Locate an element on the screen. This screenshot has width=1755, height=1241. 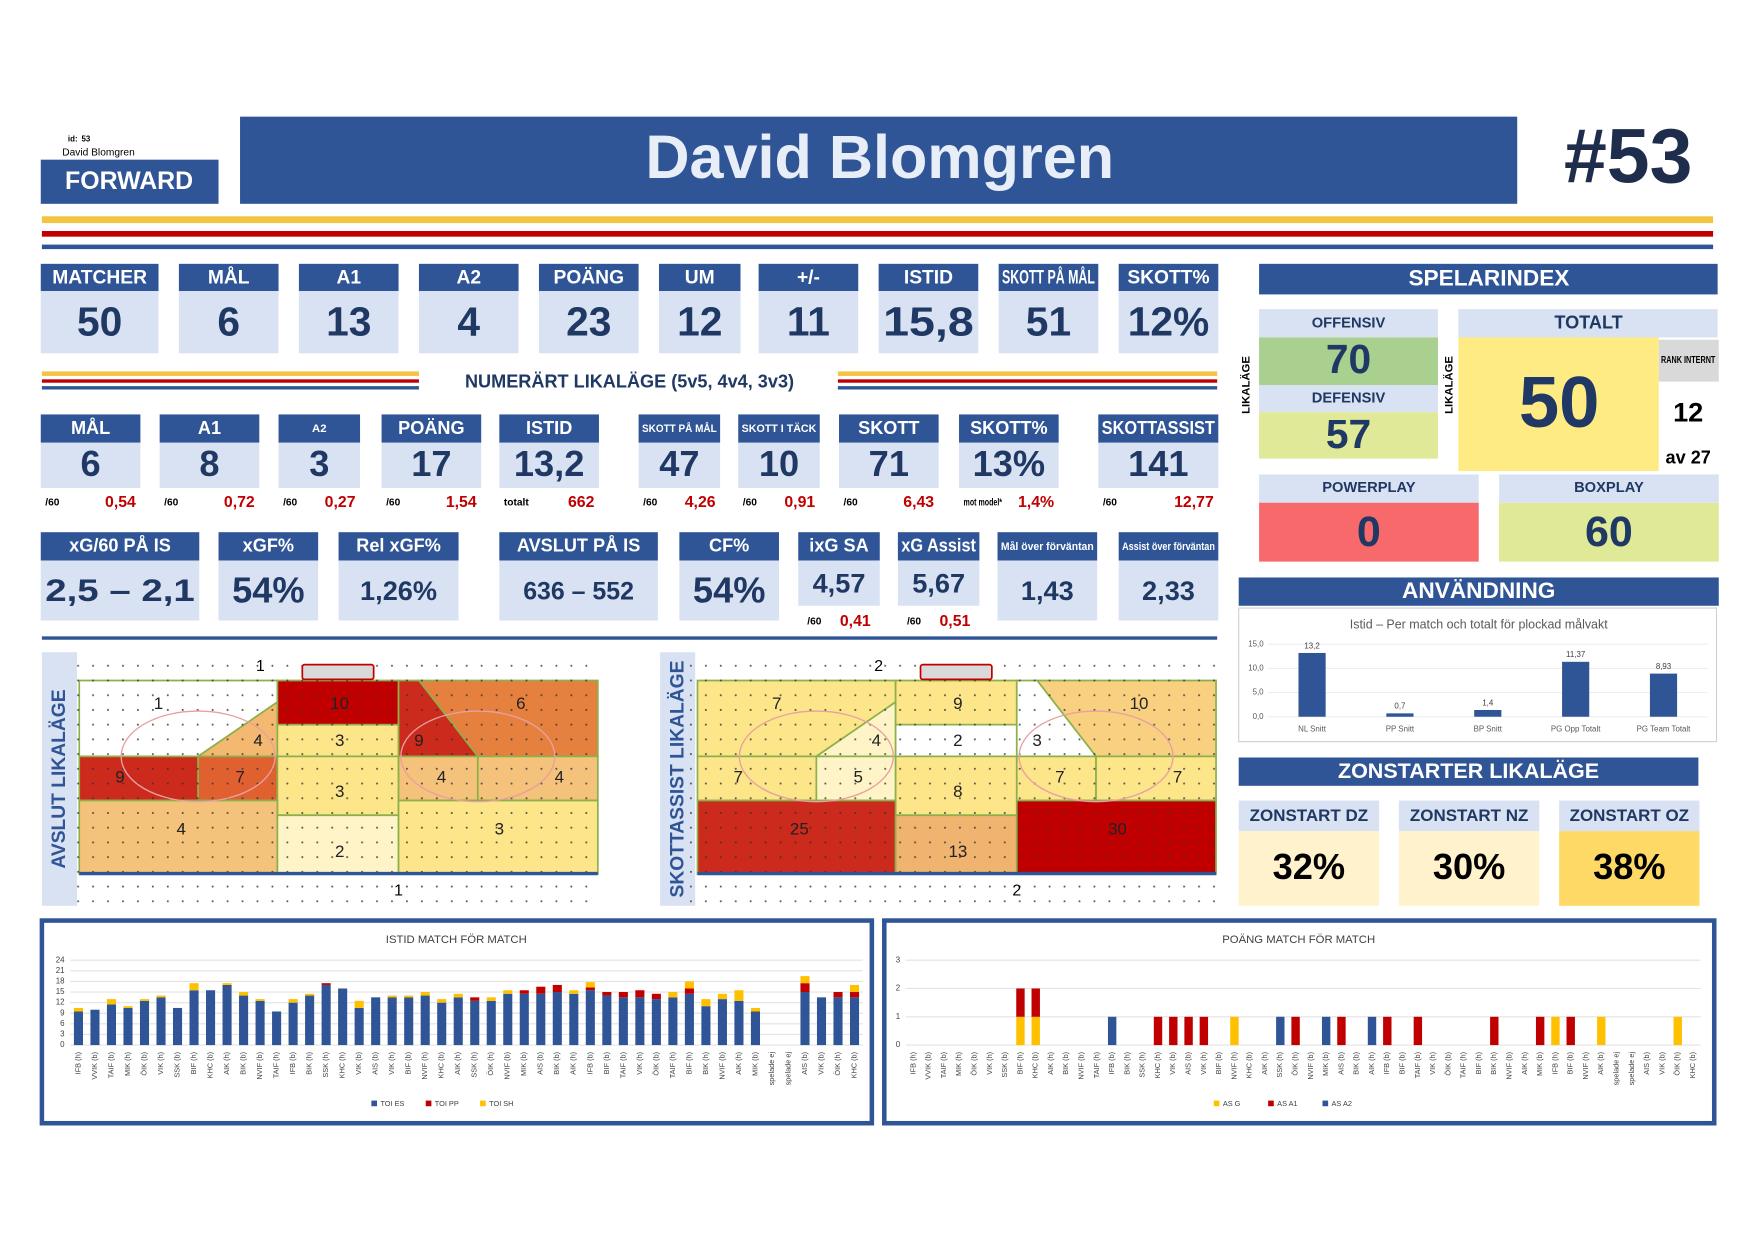
rink-dots is located at coordinates (331, 779).